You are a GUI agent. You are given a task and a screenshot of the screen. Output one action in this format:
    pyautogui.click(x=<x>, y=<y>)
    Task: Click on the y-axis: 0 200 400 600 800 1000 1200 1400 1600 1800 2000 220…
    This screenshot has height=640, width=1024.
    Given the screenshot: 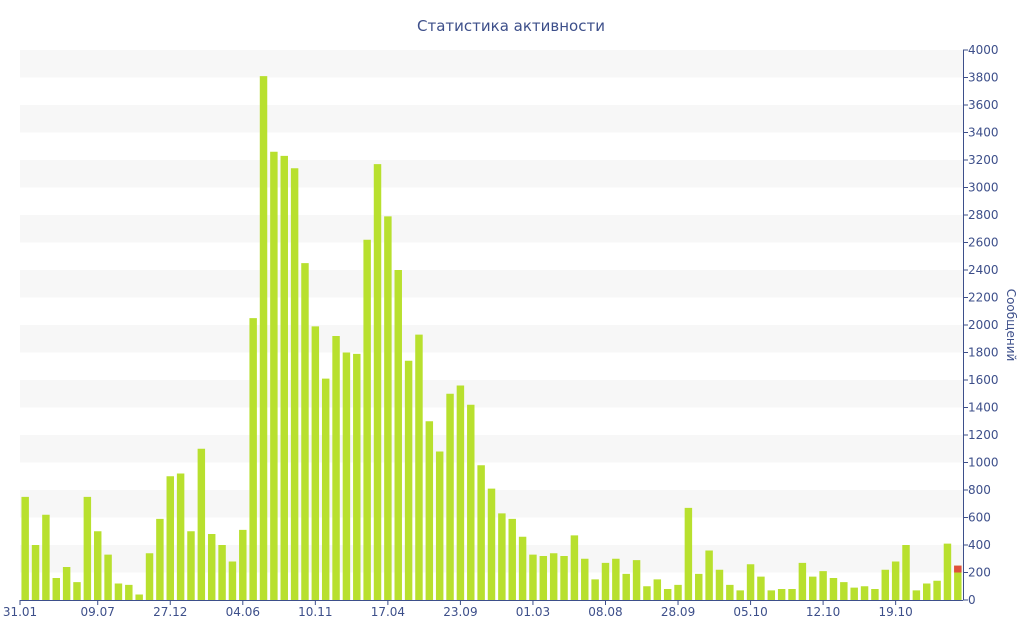 What is the action you would take?
    pyautogui.click(x=981, y=325)
    